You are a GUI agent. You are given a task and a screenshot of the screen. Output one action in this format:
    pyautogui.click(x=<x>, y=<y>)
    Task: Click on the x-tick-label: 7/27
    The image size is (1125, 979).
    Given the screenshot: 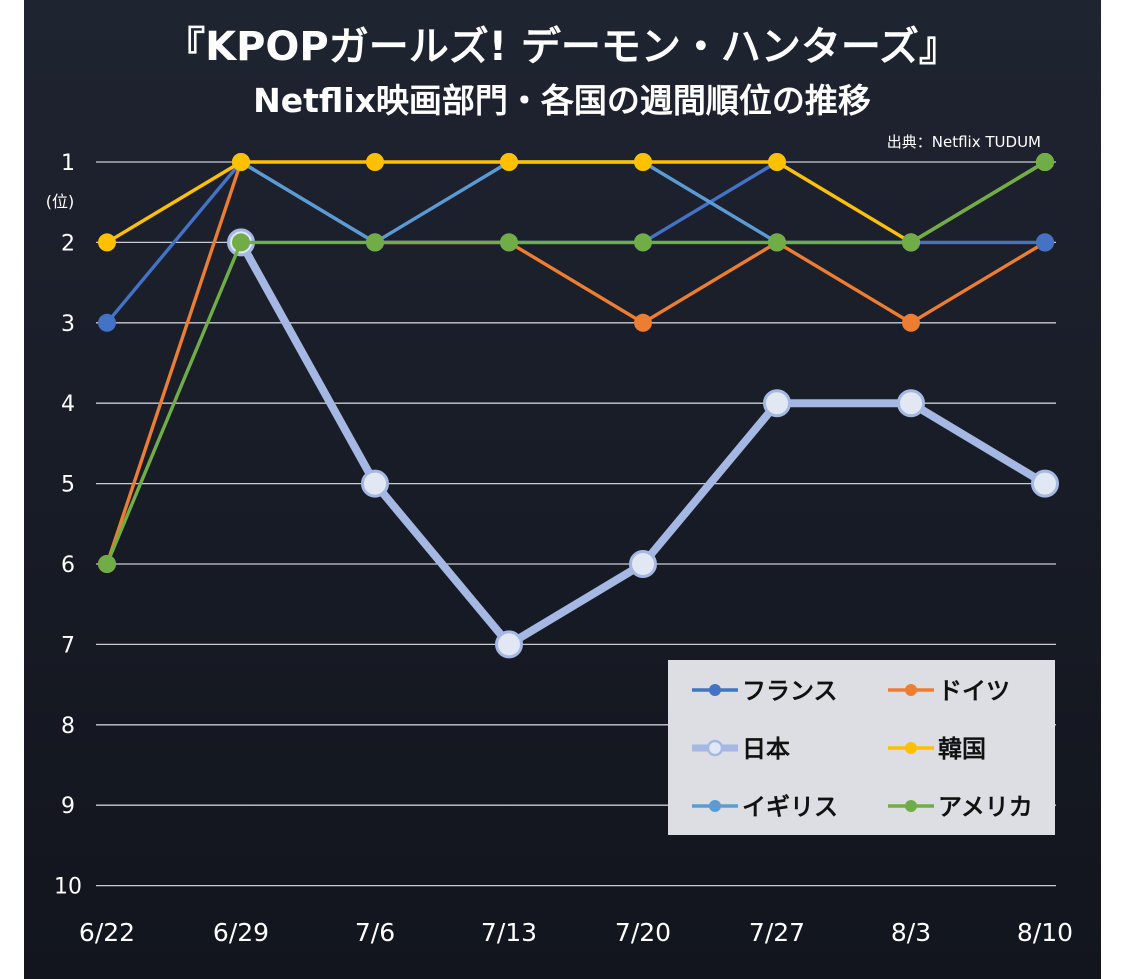 What is the action you would take?
    pyautogui.click(x=777, y=932)
    